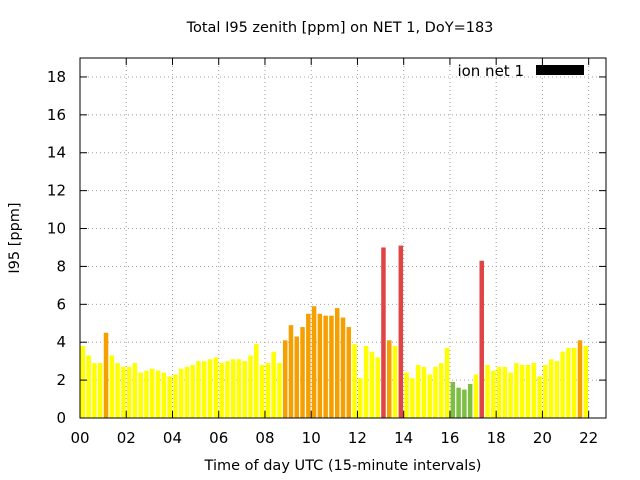  What do you see at coordinates (61, 418) in the screenshot?
I see `y-tick-label: 0` at bounding box center [61, 418].